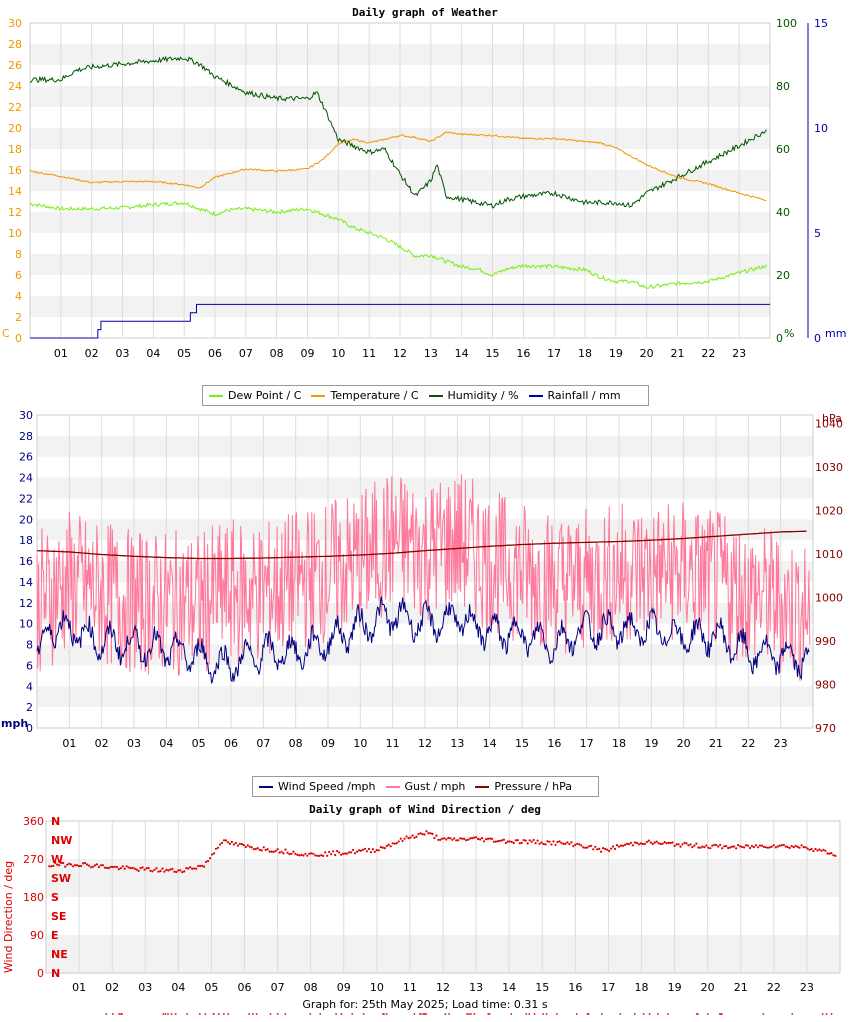  I want to click on hour-tick-label: 03, so click(134, 743).